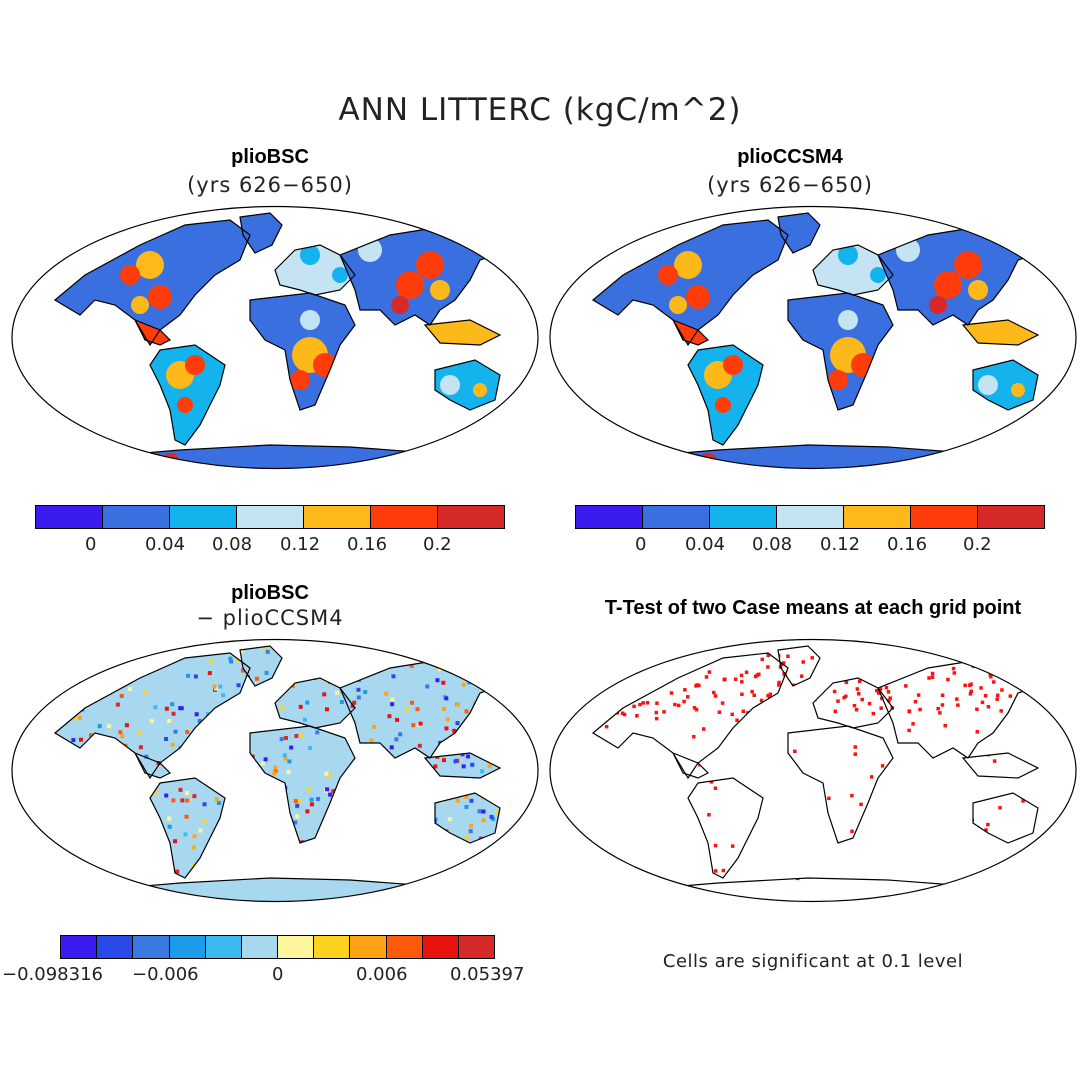 This screenshot has width=1080, height=1080. I want to click on coastline-ca, so click(152, 765).